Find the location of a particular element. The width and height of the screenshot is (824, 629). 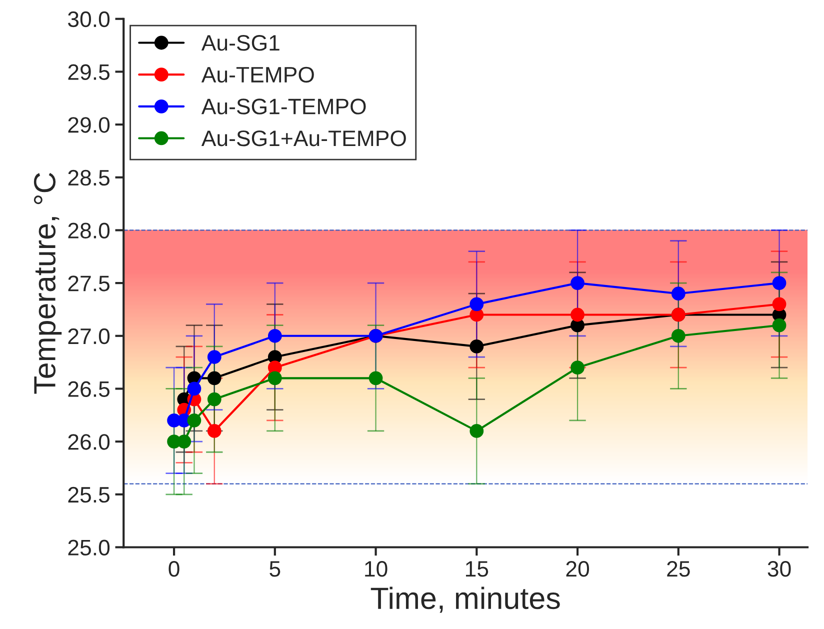

y-tick-label: 30.0 is located at coordinates (89, 19).